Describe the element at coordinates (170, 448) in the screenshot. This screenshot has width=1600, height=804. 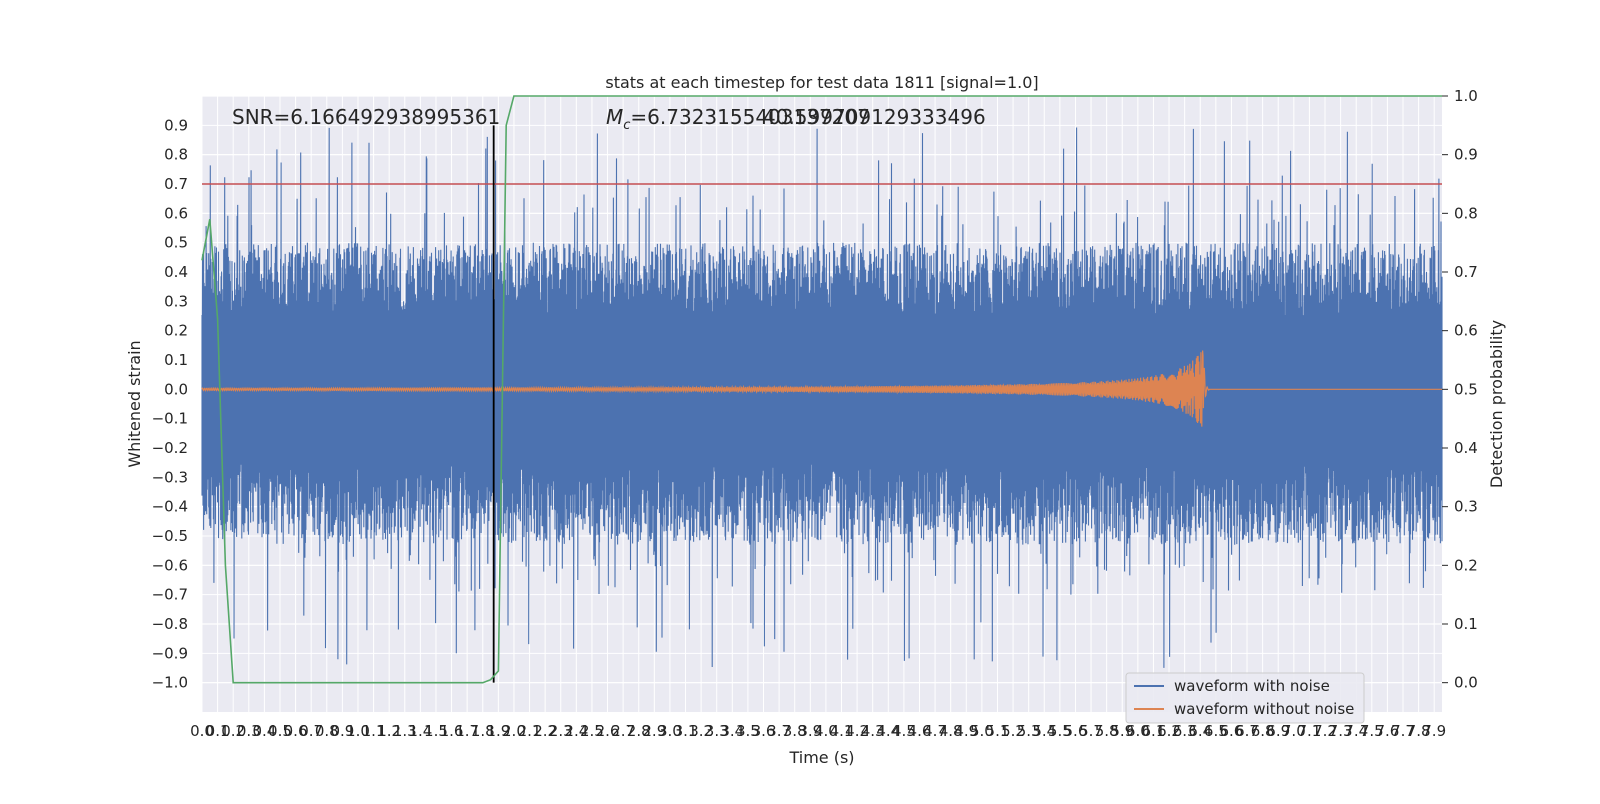
I see `y-tick-label: −0.2` at that location.